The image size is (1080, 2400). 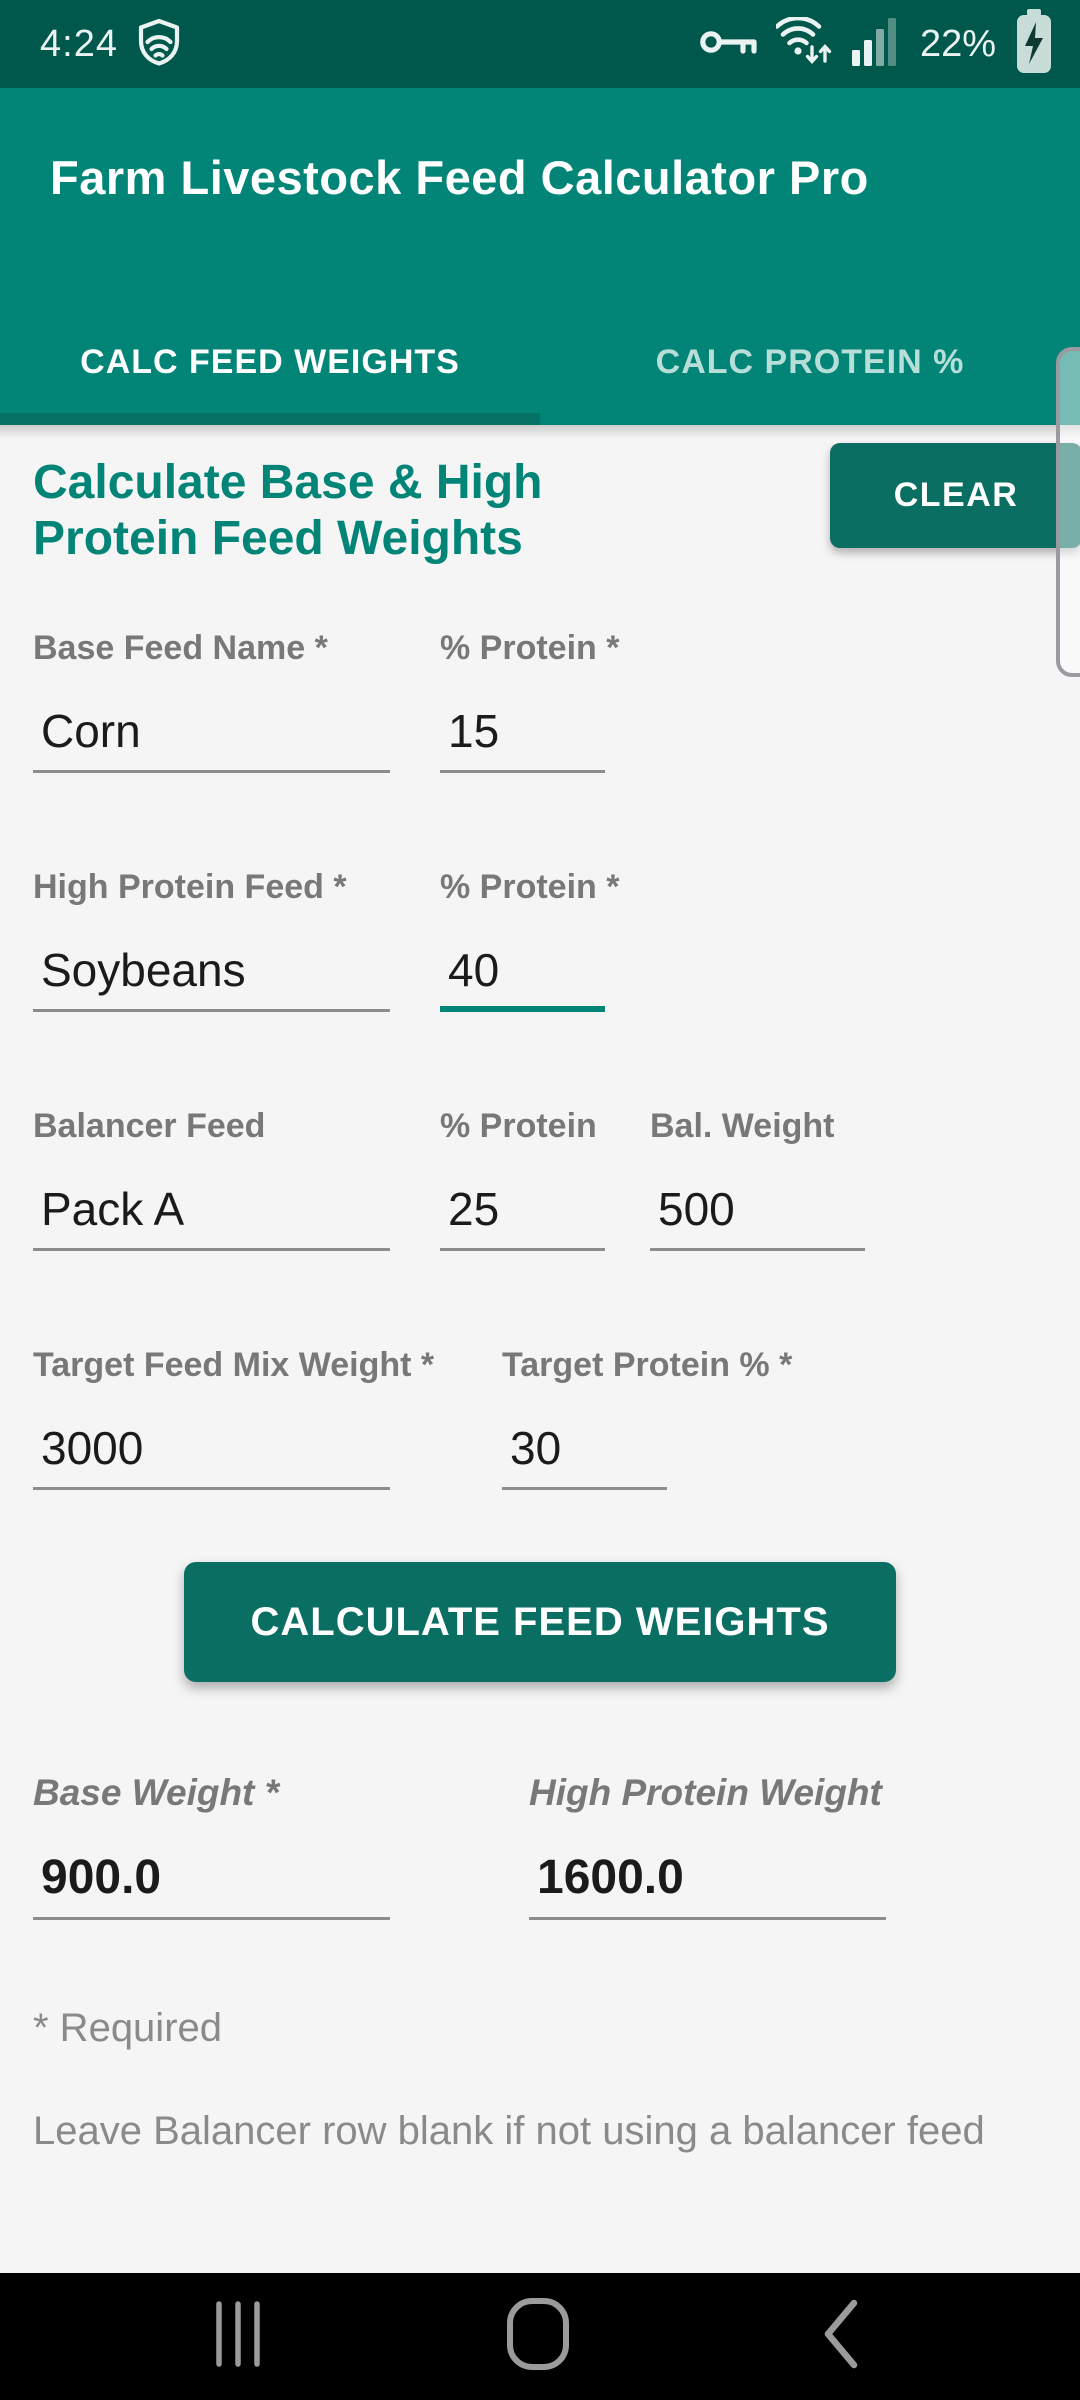 What do you see at coordinates (149, 1126) in the screenshot?
I see `balancer-feed-label: Balancer Feed` at bounding box center [149, 1126].